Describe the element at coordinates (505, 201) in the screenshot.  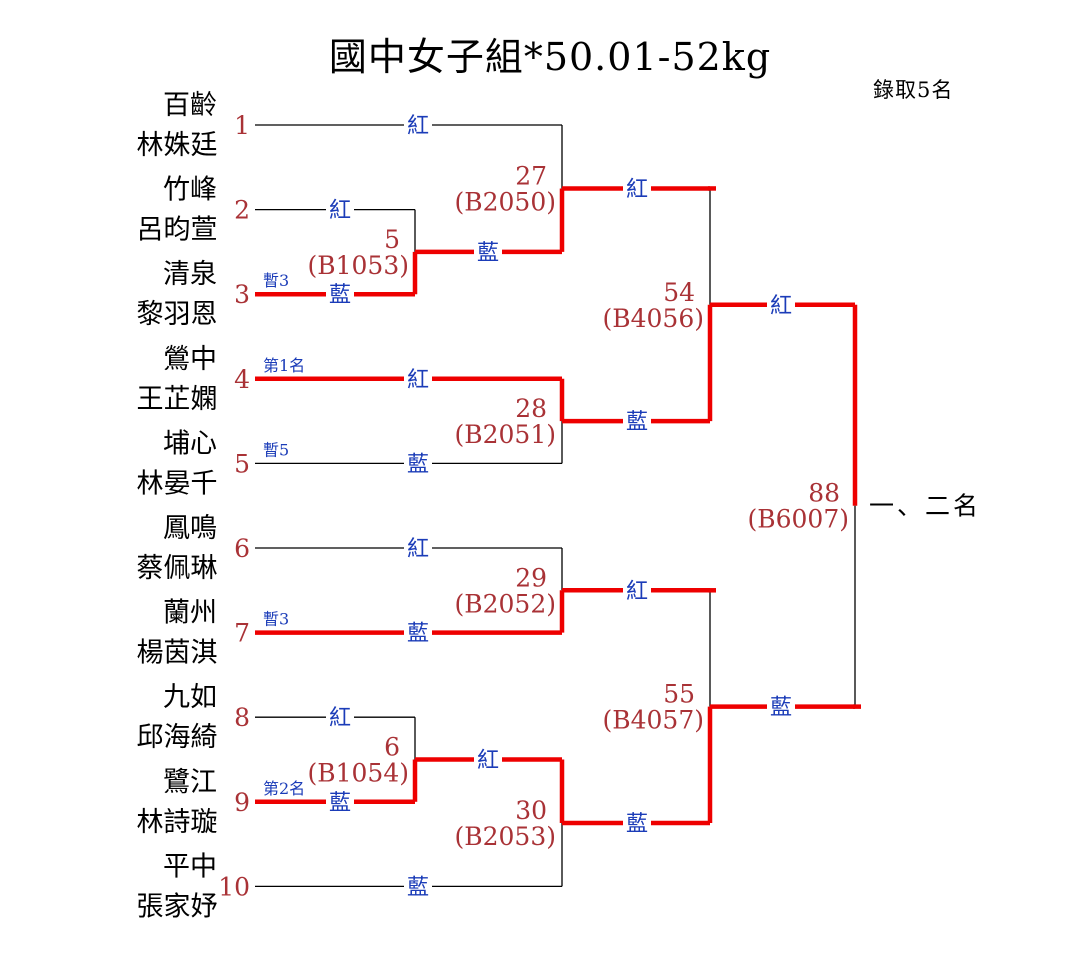
I see `match-code: (B2050)` at that location.